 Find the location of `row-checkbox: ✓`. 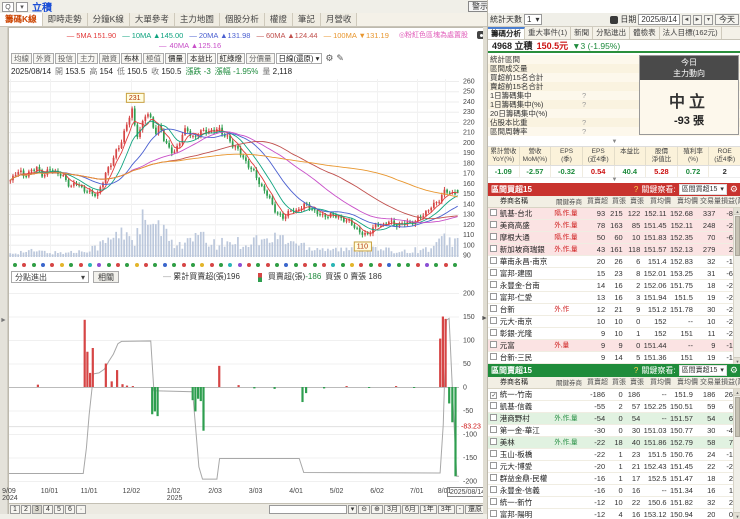

row-checkbox: ✓ is located at coordinates (494, 395).